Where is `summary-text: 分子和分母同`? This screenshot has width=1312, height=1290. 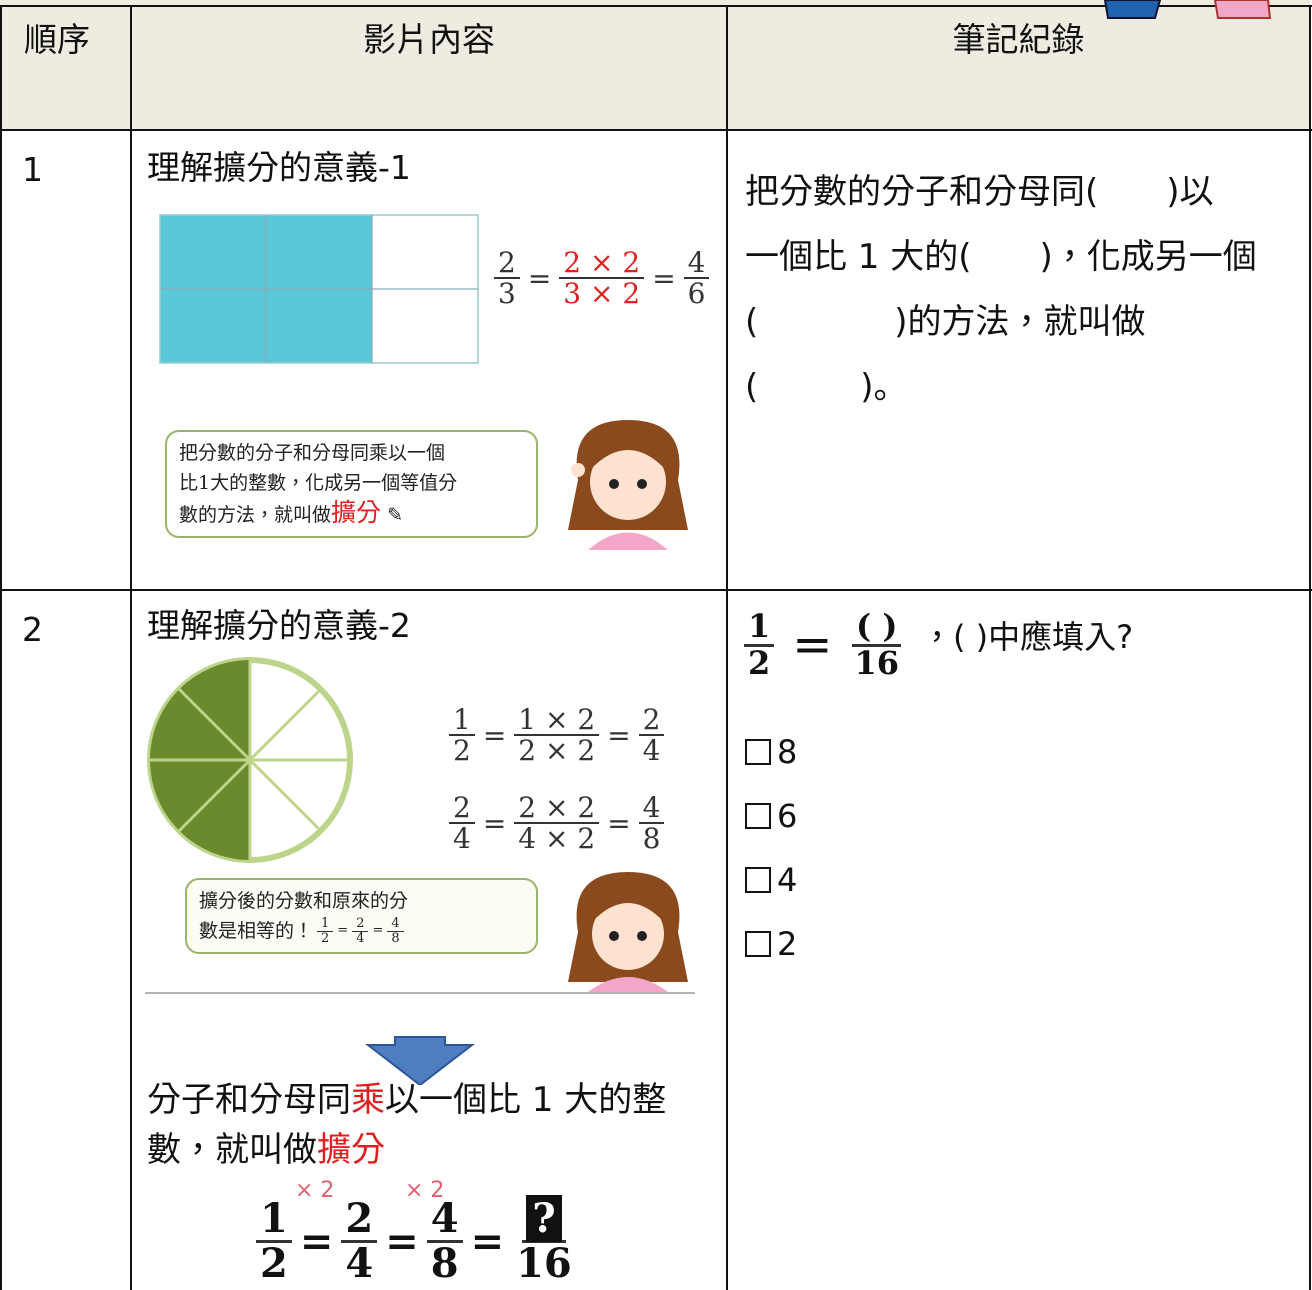
summary-text: 分子和分母同 is located at coordinates (249, 1100).